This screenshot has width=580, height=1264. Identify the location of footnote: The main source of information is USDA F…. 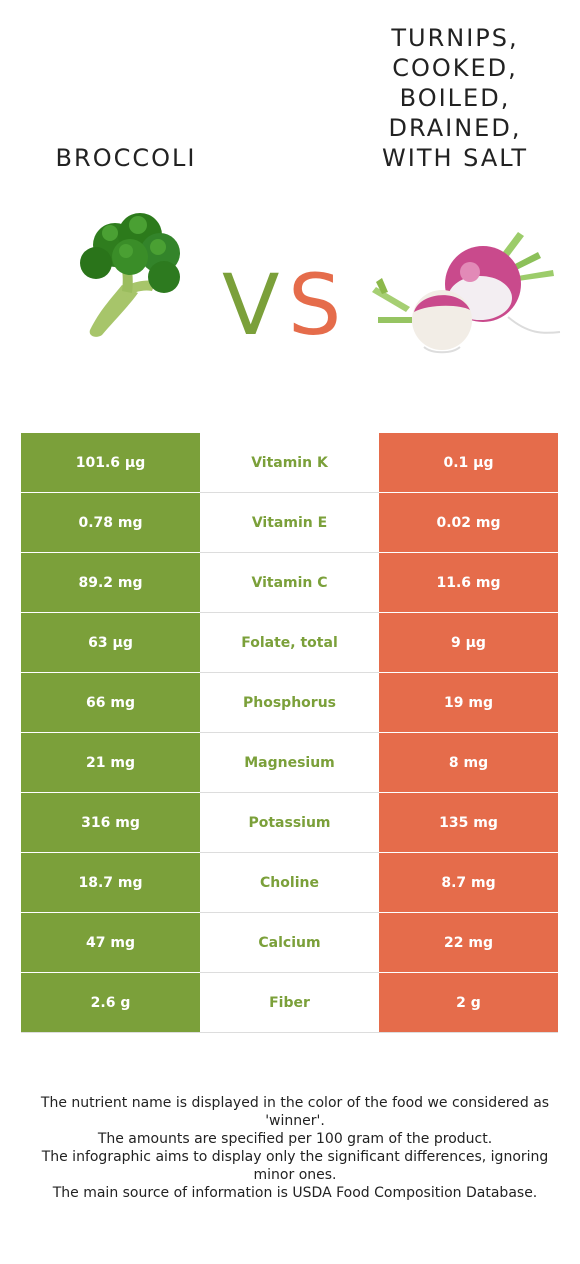
(295, 1193).